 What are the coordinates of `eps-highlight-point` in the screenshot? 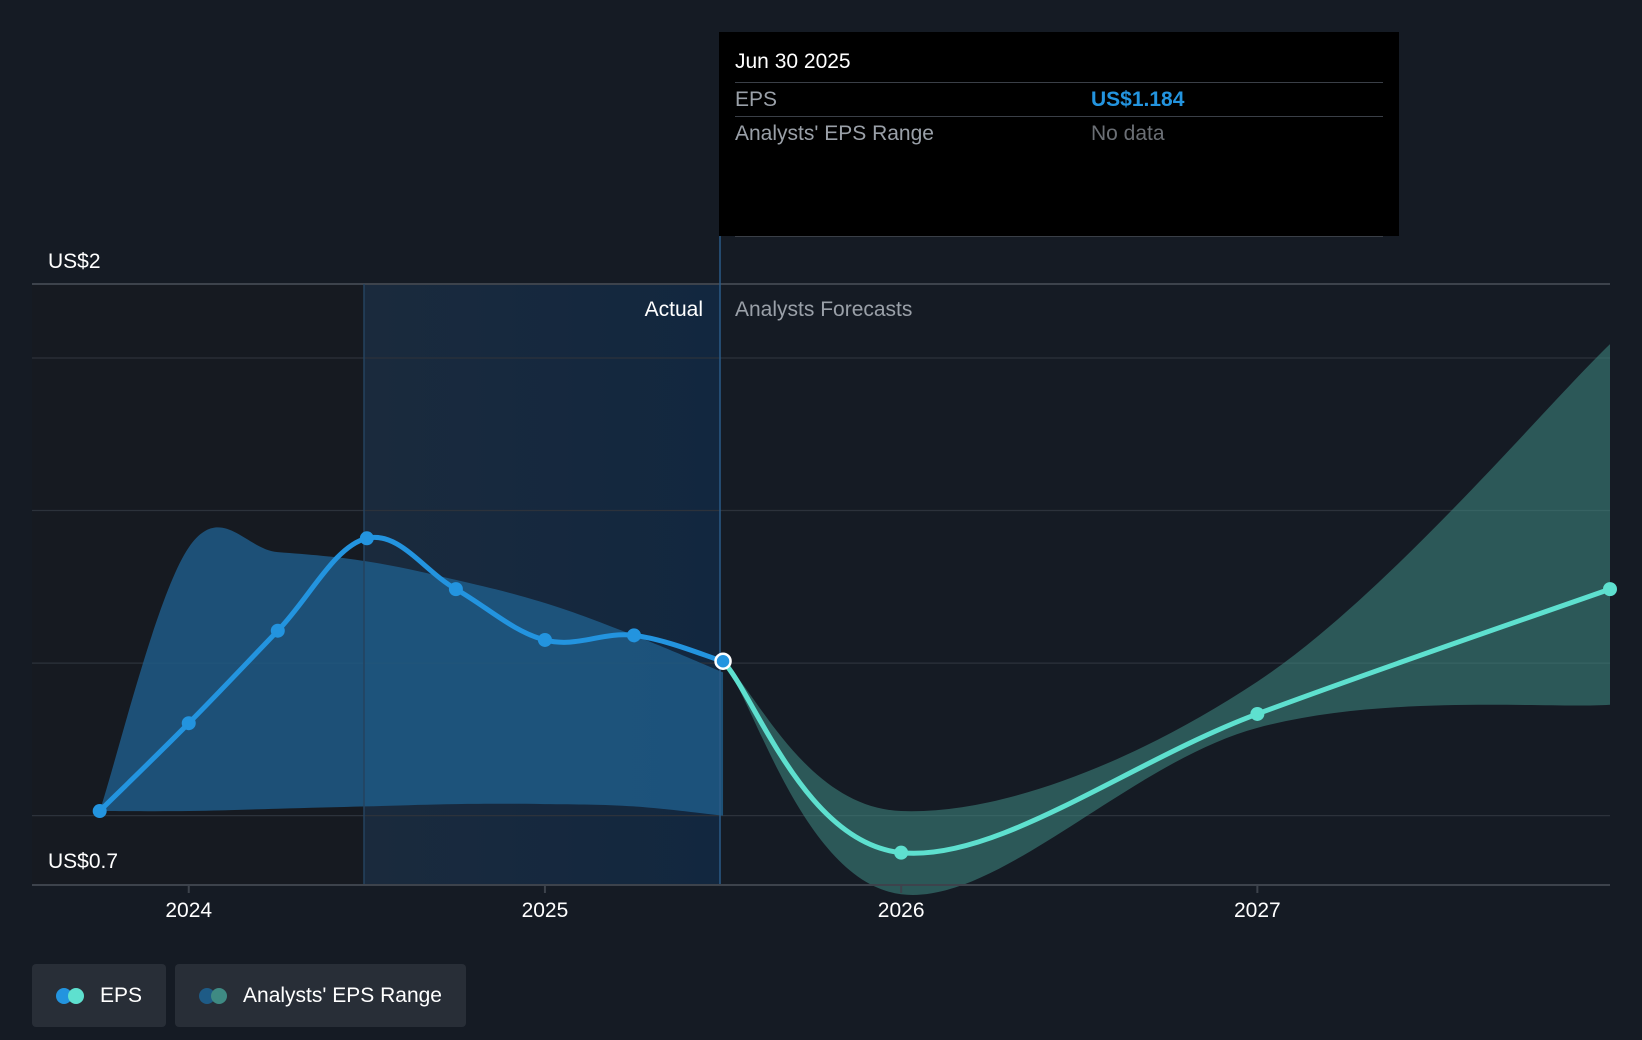 It's located at (723, 661).